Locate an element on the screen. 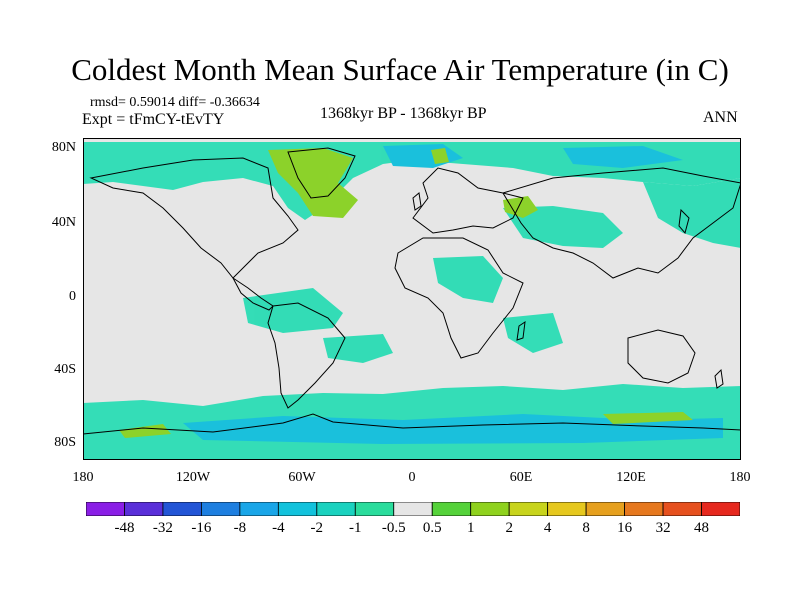 The height and width of the screenshot is (600, 800). africa-coast is located at coordinates (459, 298).